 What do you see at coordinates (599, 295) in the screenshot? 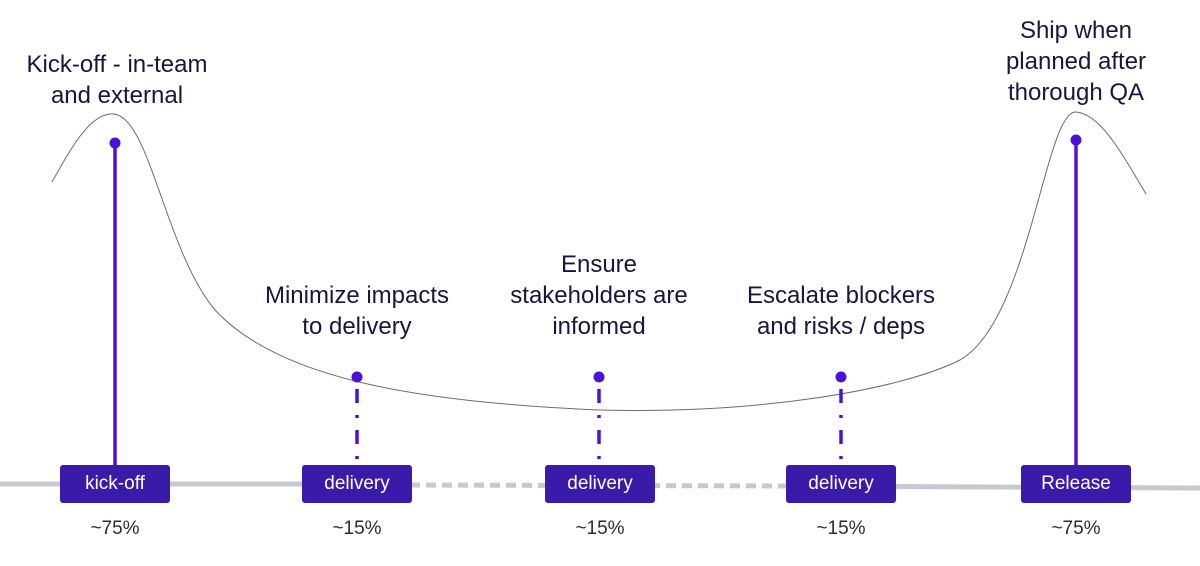
I see `phase-label-ensure-stakeholders: Ensure stakeholders are informed` at bounding box center [599, 295].